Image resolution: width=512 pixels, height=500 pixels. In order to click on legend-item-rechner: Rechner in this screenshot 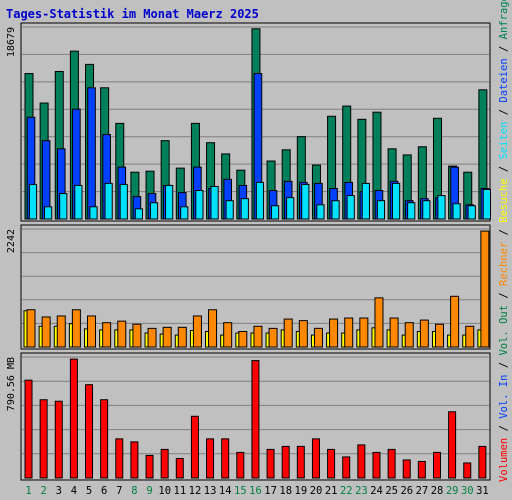, I will do `click(504, 264)`.